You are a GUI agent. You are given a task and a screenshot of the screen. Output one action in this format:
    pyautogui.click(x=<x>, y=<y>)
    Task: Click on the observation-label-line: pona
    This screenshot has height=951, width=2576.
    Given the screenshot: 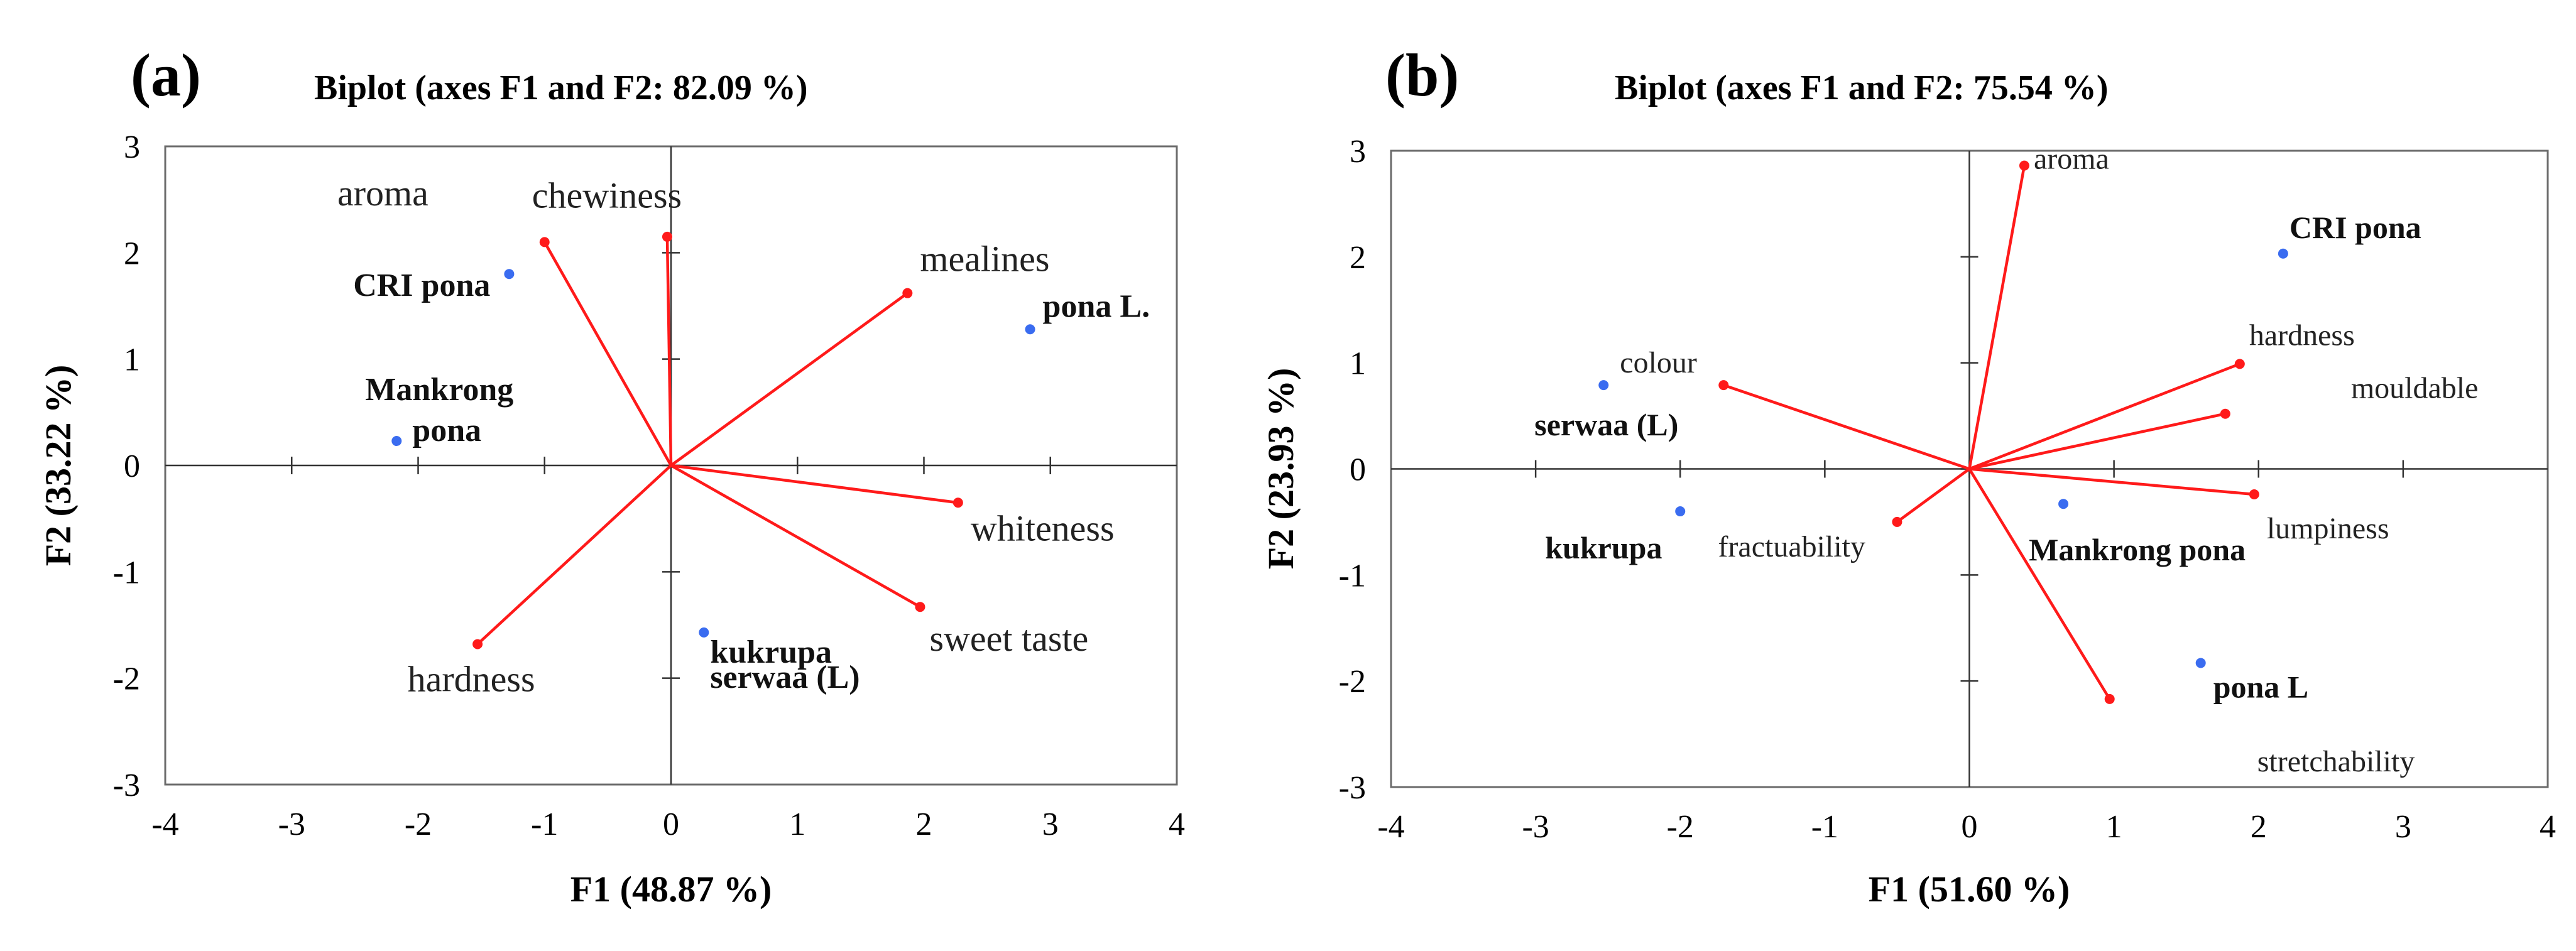 What is the action you would take?
    pyautogui.click(x=446, y=430)
    